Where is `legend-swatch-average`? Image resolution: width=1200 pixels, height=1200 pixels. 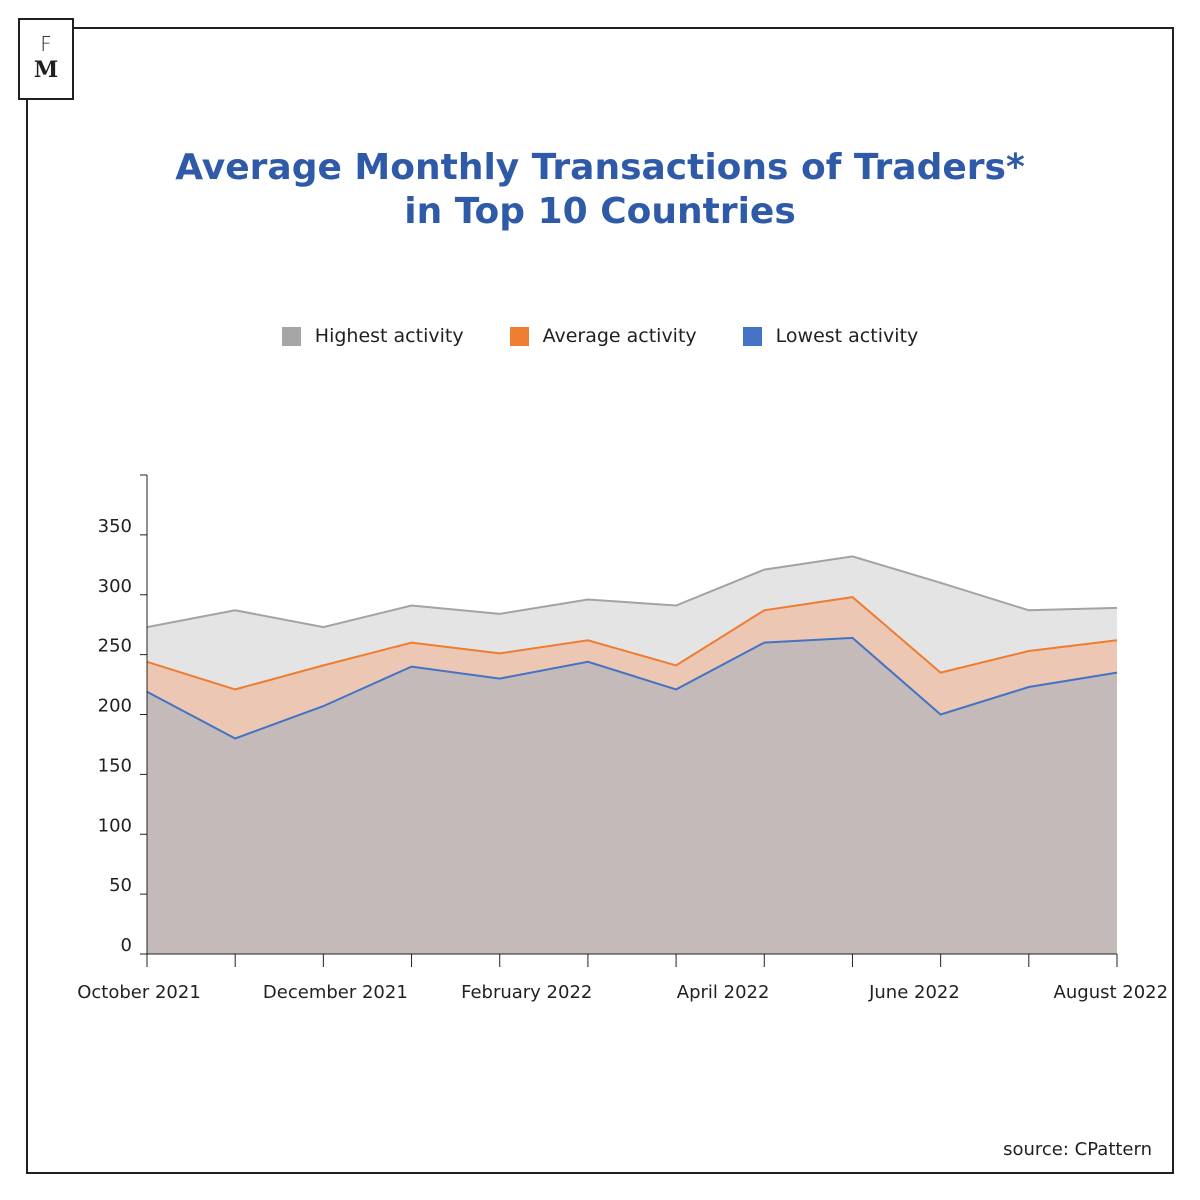
legend-swatch-average is located at coordinates (519, 336).